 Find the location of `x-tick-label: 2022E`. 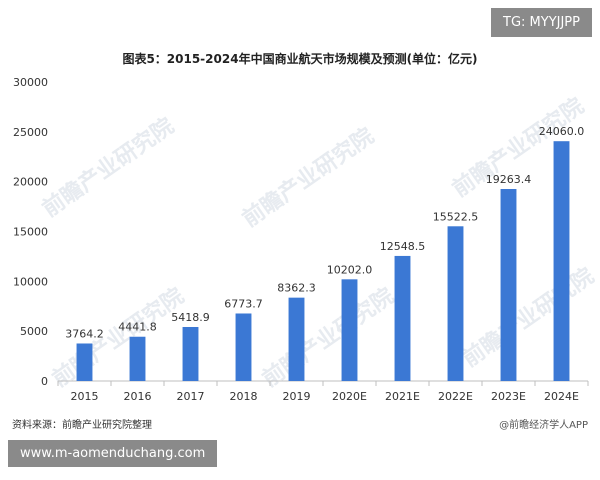

x-tick-label: 2022E is located at coordinates (455, 396).